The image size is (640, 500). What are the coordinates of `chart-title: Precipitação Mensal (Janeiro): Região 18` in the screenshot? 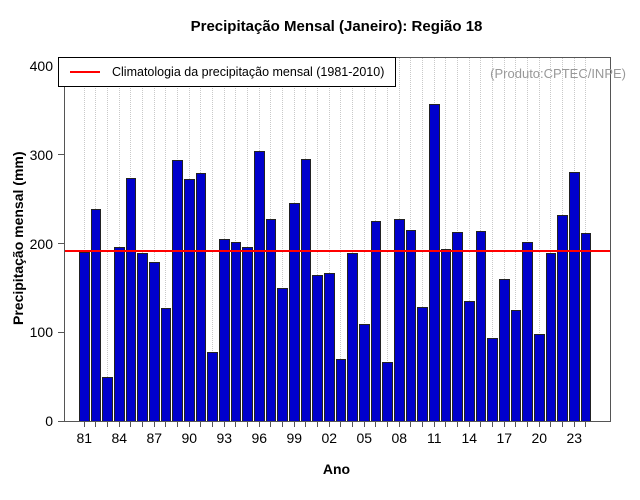 It's located at (336, 26).